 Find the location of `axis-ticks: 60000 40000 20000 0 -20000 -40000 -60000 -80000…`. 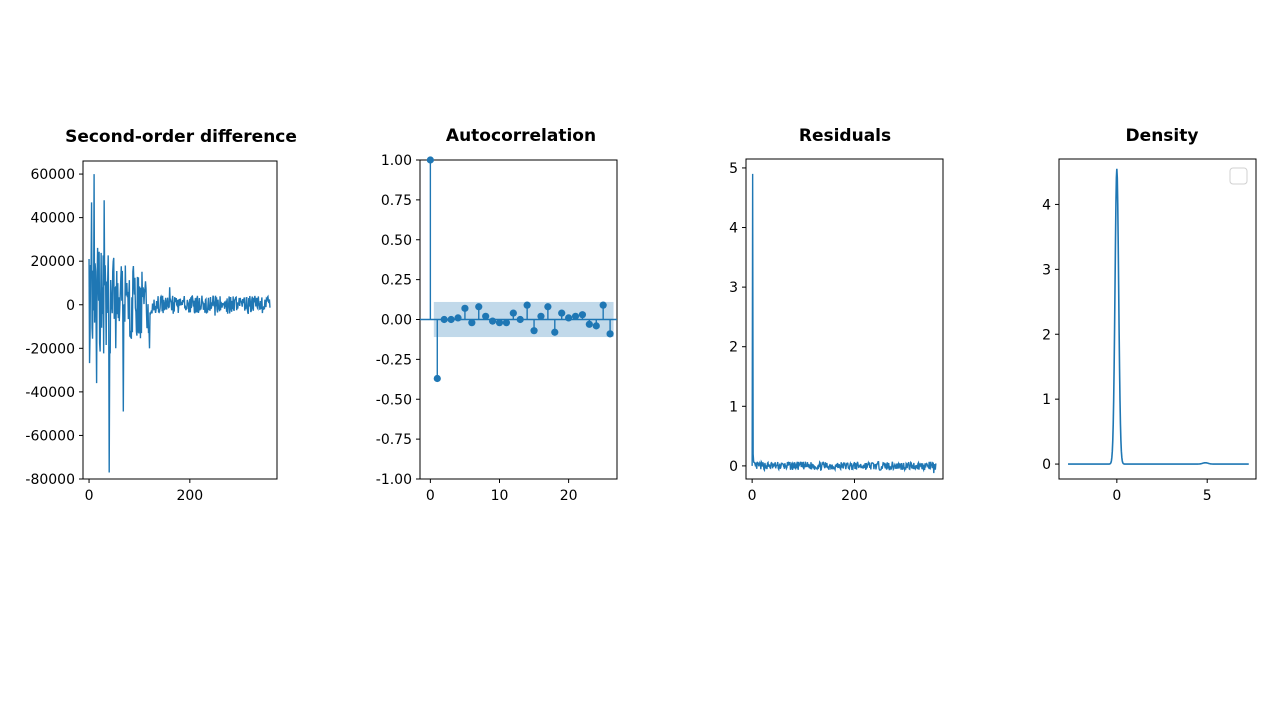

axis-ticks: 60000 40000 20000 0 -20000 -40000 -60000 -80000… is located at coordinates (114, 335).